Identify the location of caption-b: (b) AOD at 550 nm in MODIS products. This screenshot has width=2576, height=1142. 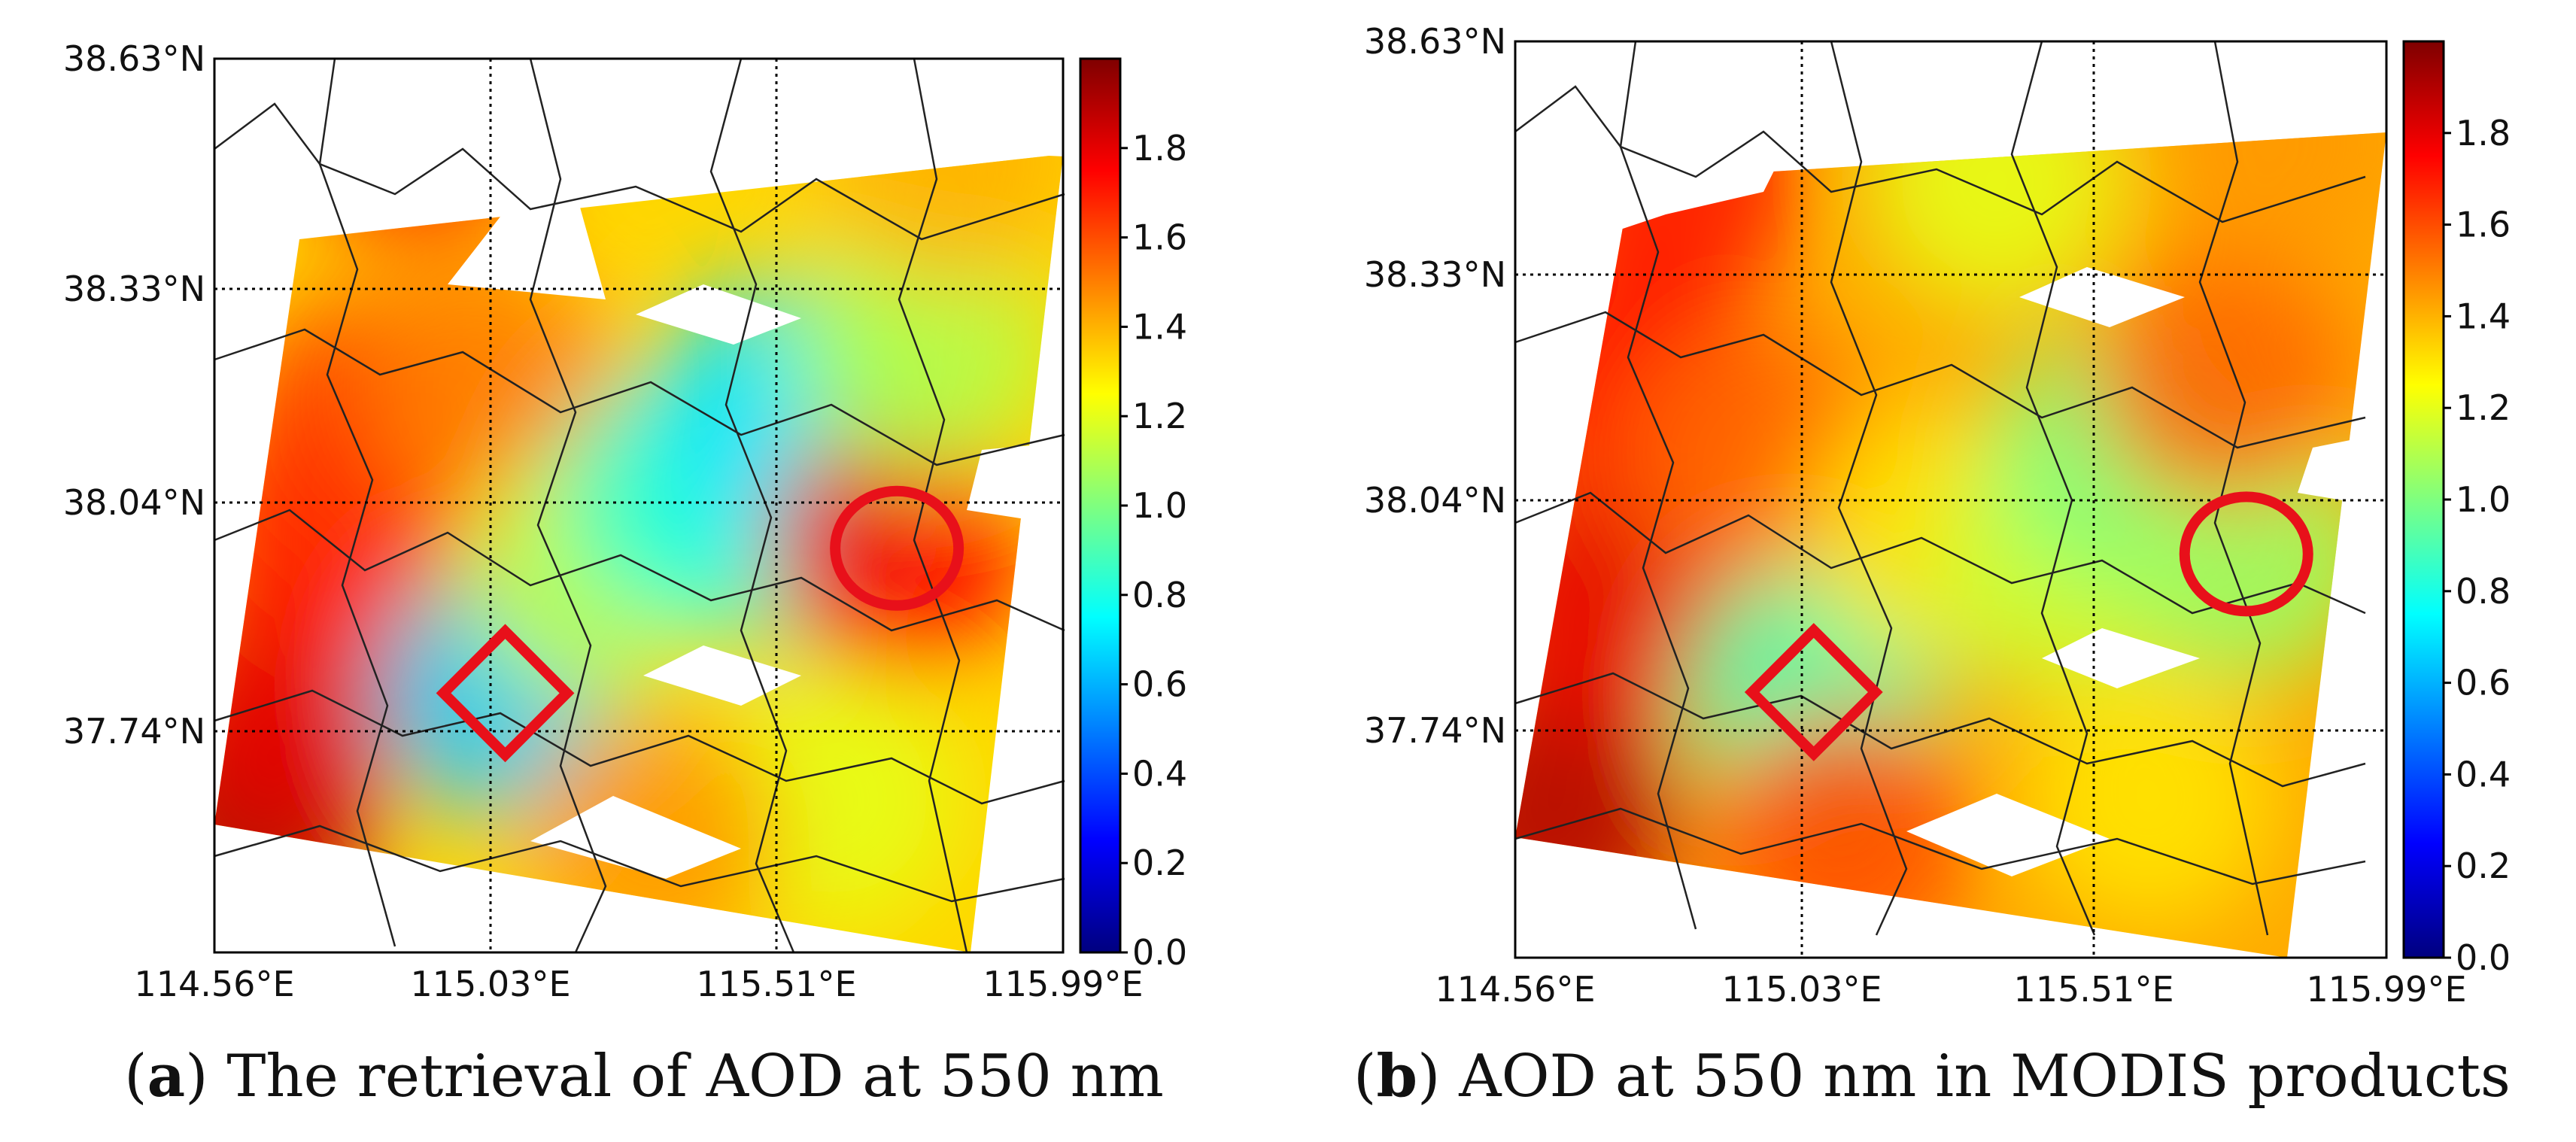
(1932, 1076).